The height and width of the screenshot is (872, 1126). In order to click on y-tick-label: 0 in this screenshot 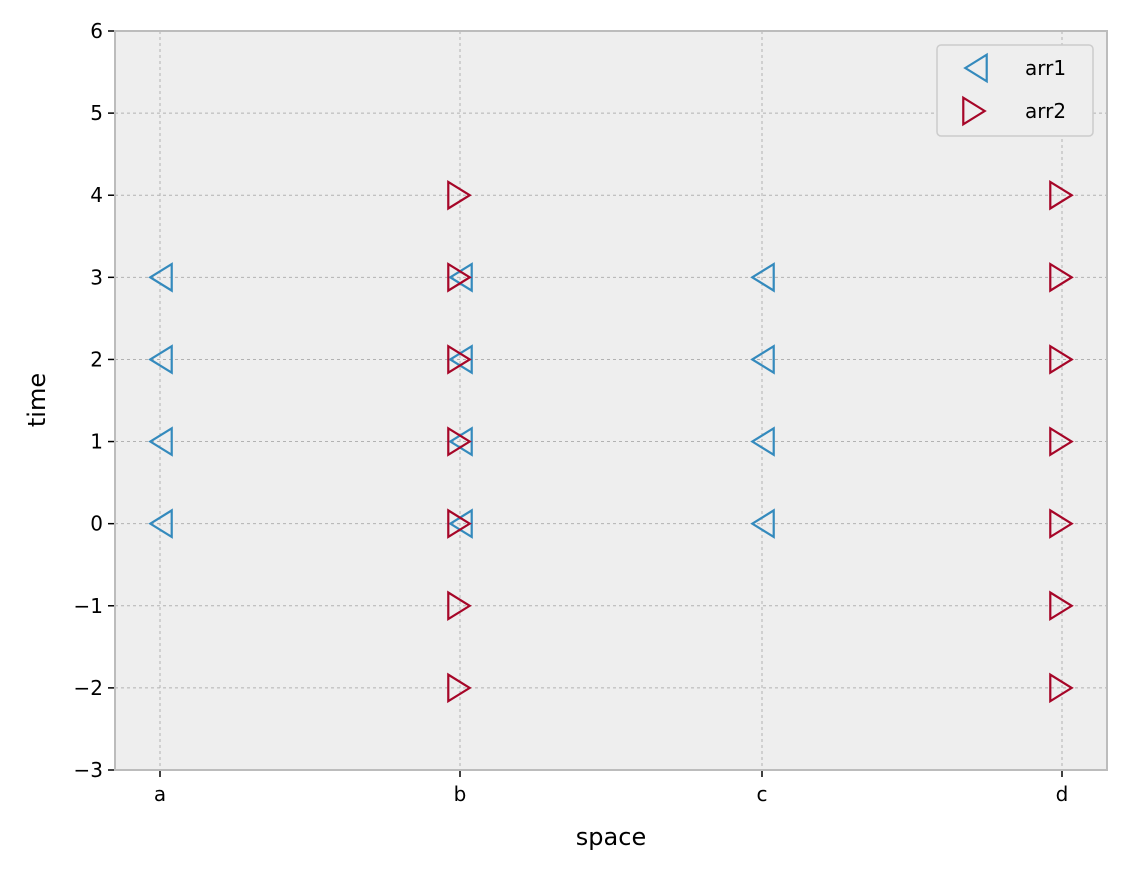, I will do `click(96, 524)`.